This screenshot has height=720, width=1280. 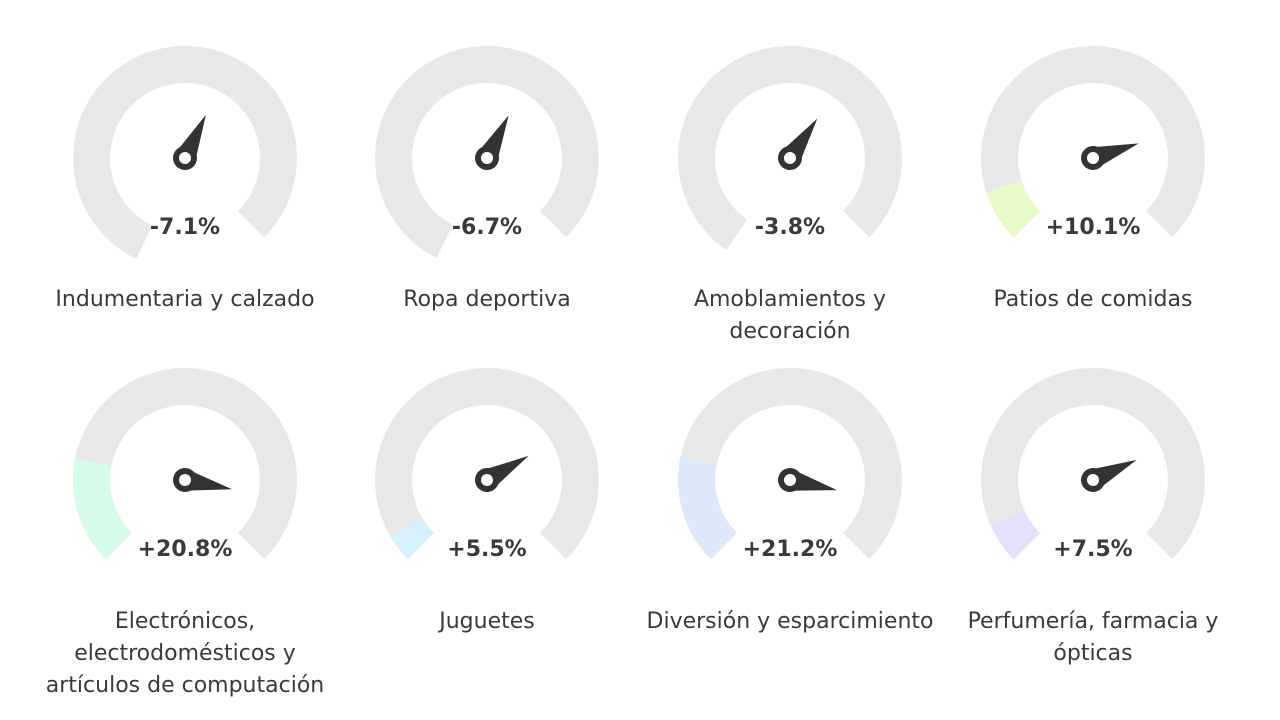 I want to click on value-label: -6.7%, so click(x=487, y=227).